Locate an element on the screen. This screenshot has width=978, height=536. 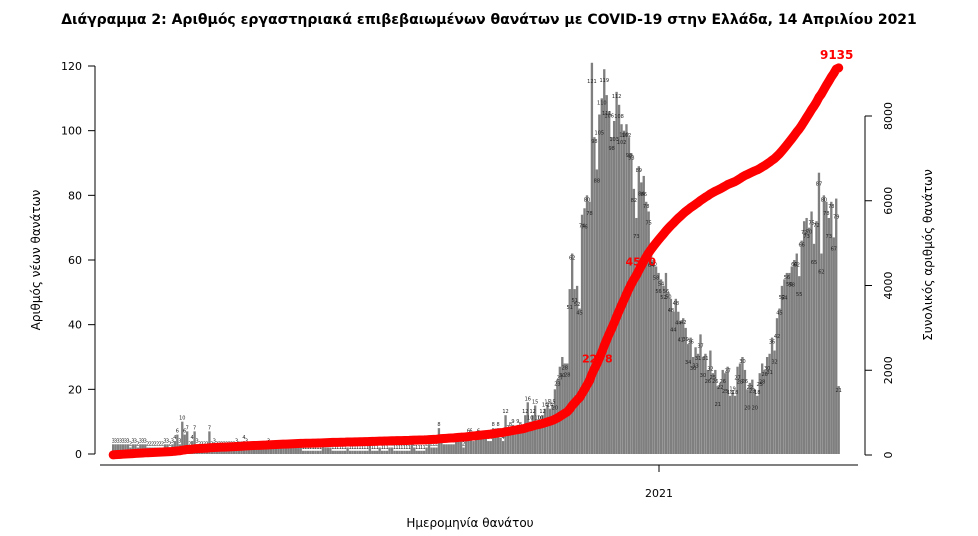
bar-value-label: 7 is located at coordinates (187, 428).